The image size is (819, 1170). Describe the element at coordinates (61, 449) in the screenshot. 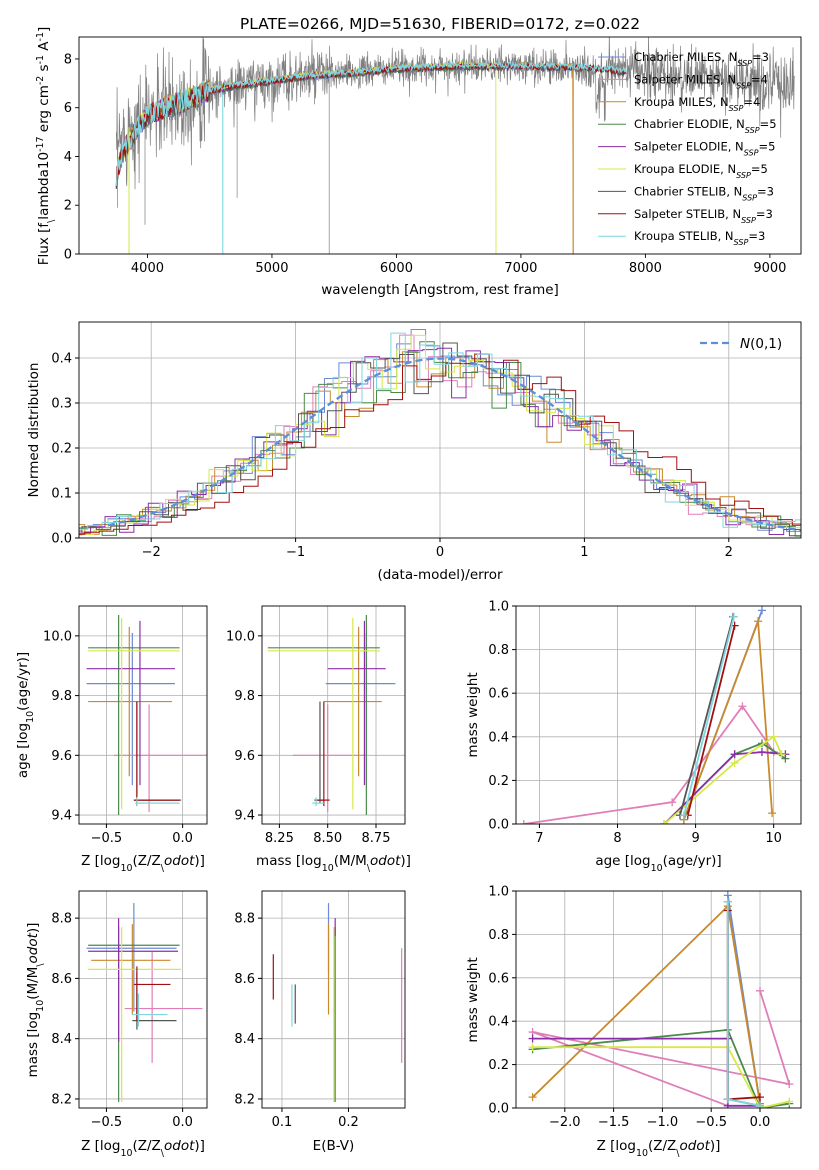

I see `histogram-ytick-label: 0.2` at that location.